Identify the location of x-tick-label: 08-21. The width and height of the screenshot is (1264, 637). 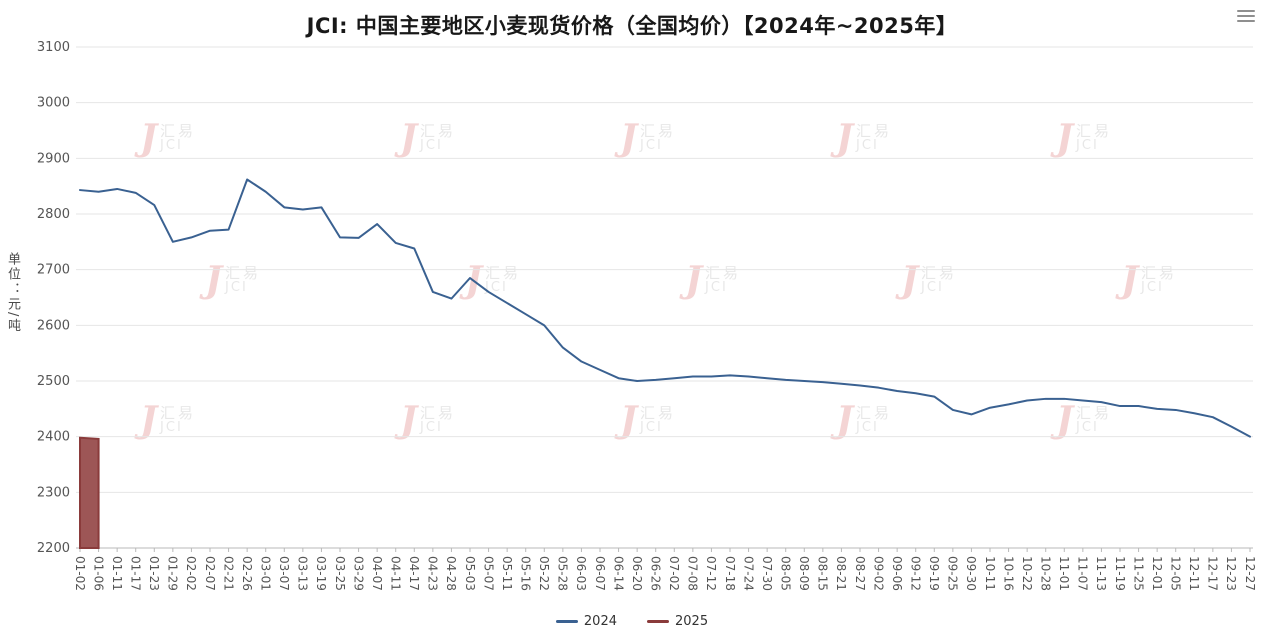
(841, 573).